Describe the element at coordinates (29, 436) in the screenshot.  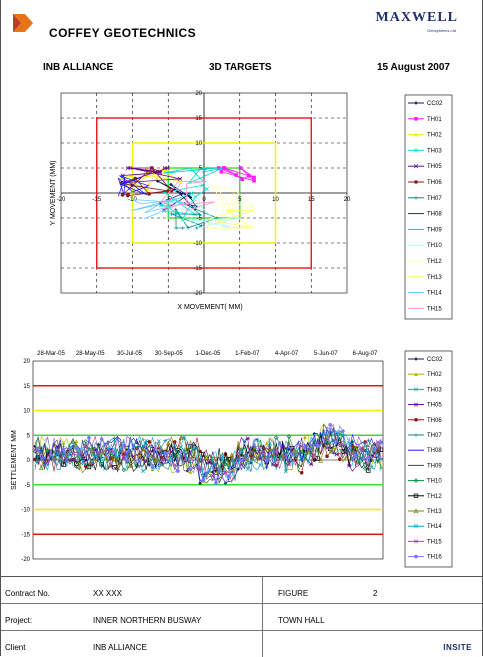
I see `y-tick-label: 5` at that location.